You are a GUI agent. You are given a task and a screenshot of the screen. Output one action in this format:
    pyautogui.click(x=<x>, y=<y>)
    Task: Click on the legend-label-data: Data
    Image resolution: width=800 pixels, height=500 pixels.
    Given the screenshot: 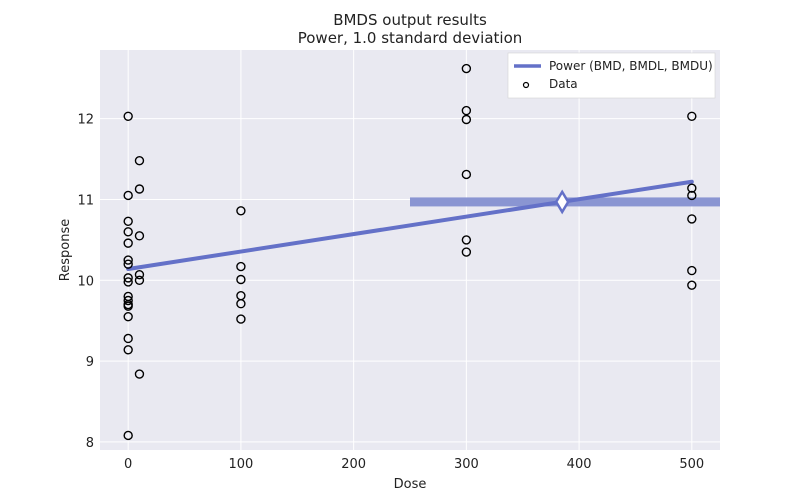 What is the action you would take?
    pyautogui.click(x=563, y=84)
    